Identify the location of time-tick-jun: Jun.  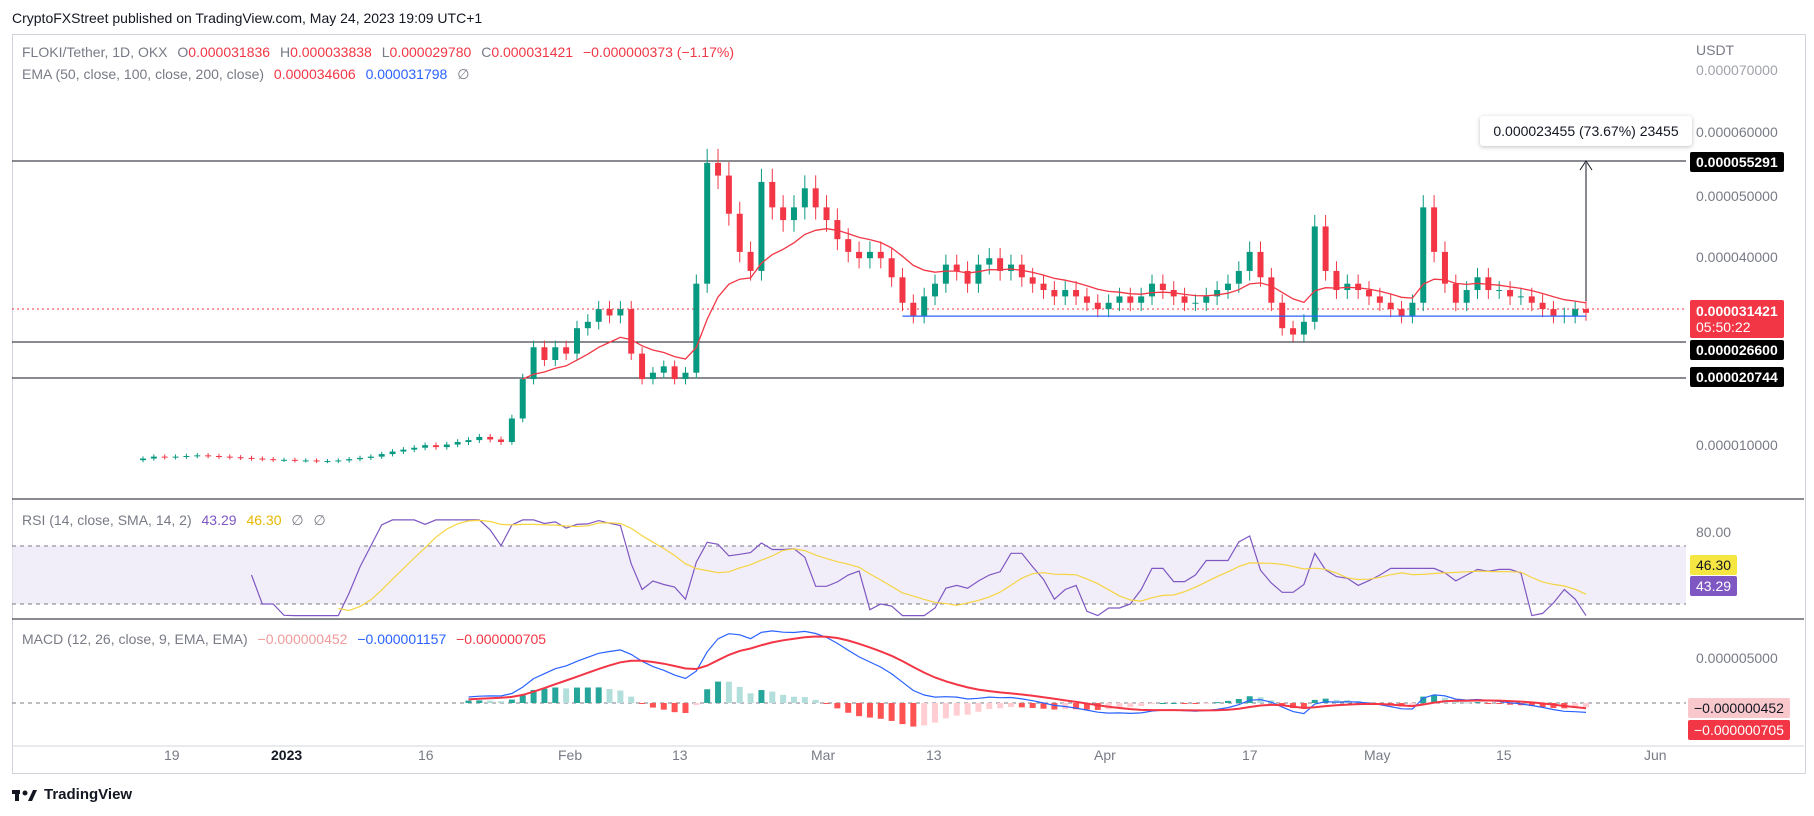
(1655, 755).